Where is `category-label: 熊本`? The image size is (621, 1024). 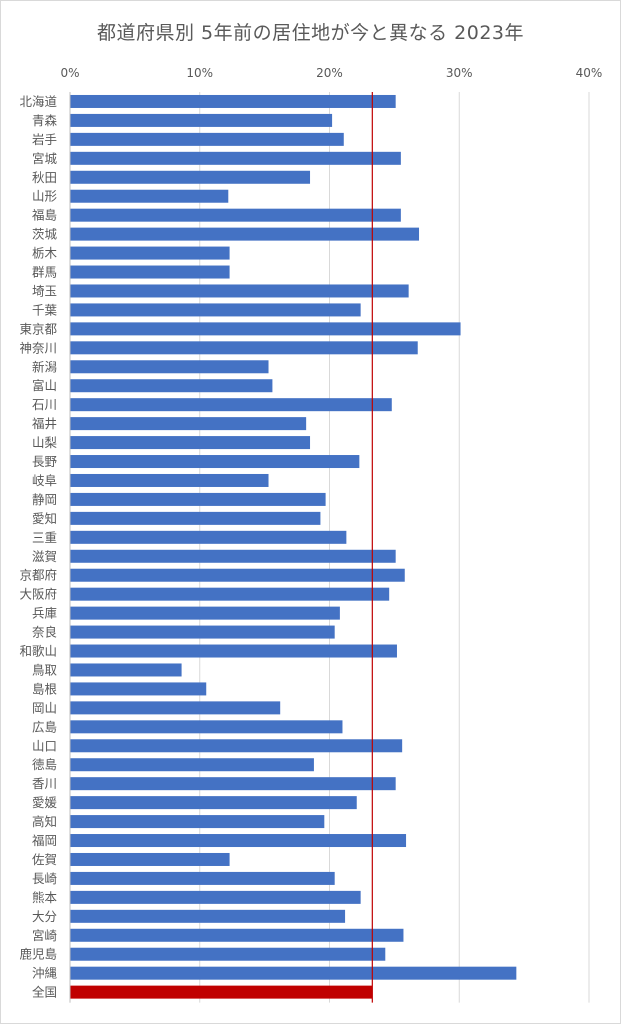 category-label: 熊本 is located at coordinates (45, 897).